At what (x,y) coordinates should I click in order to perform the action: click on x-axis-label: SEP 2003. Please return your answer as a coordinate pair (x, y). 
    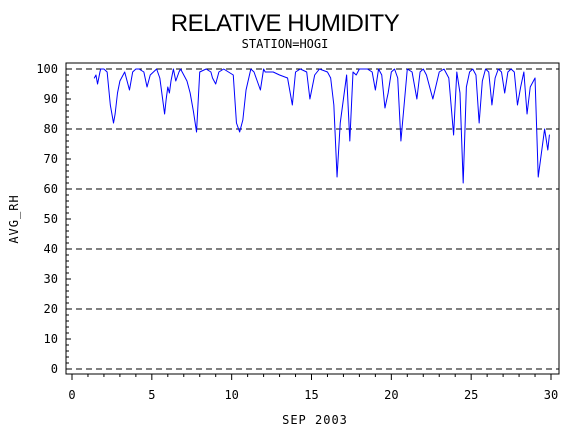
    Looking at the image, I should click on (315, 420).